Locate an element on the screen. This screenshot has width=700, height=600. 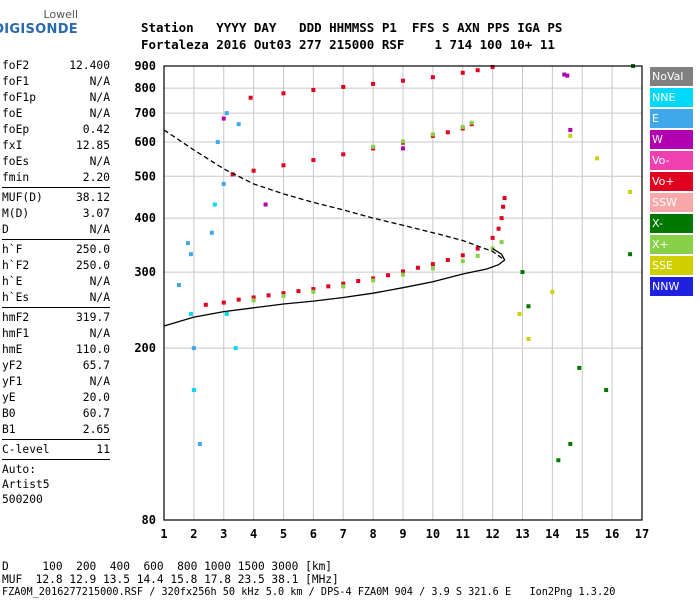
x-tick-label: 13 is located at coordinates (522, 534).